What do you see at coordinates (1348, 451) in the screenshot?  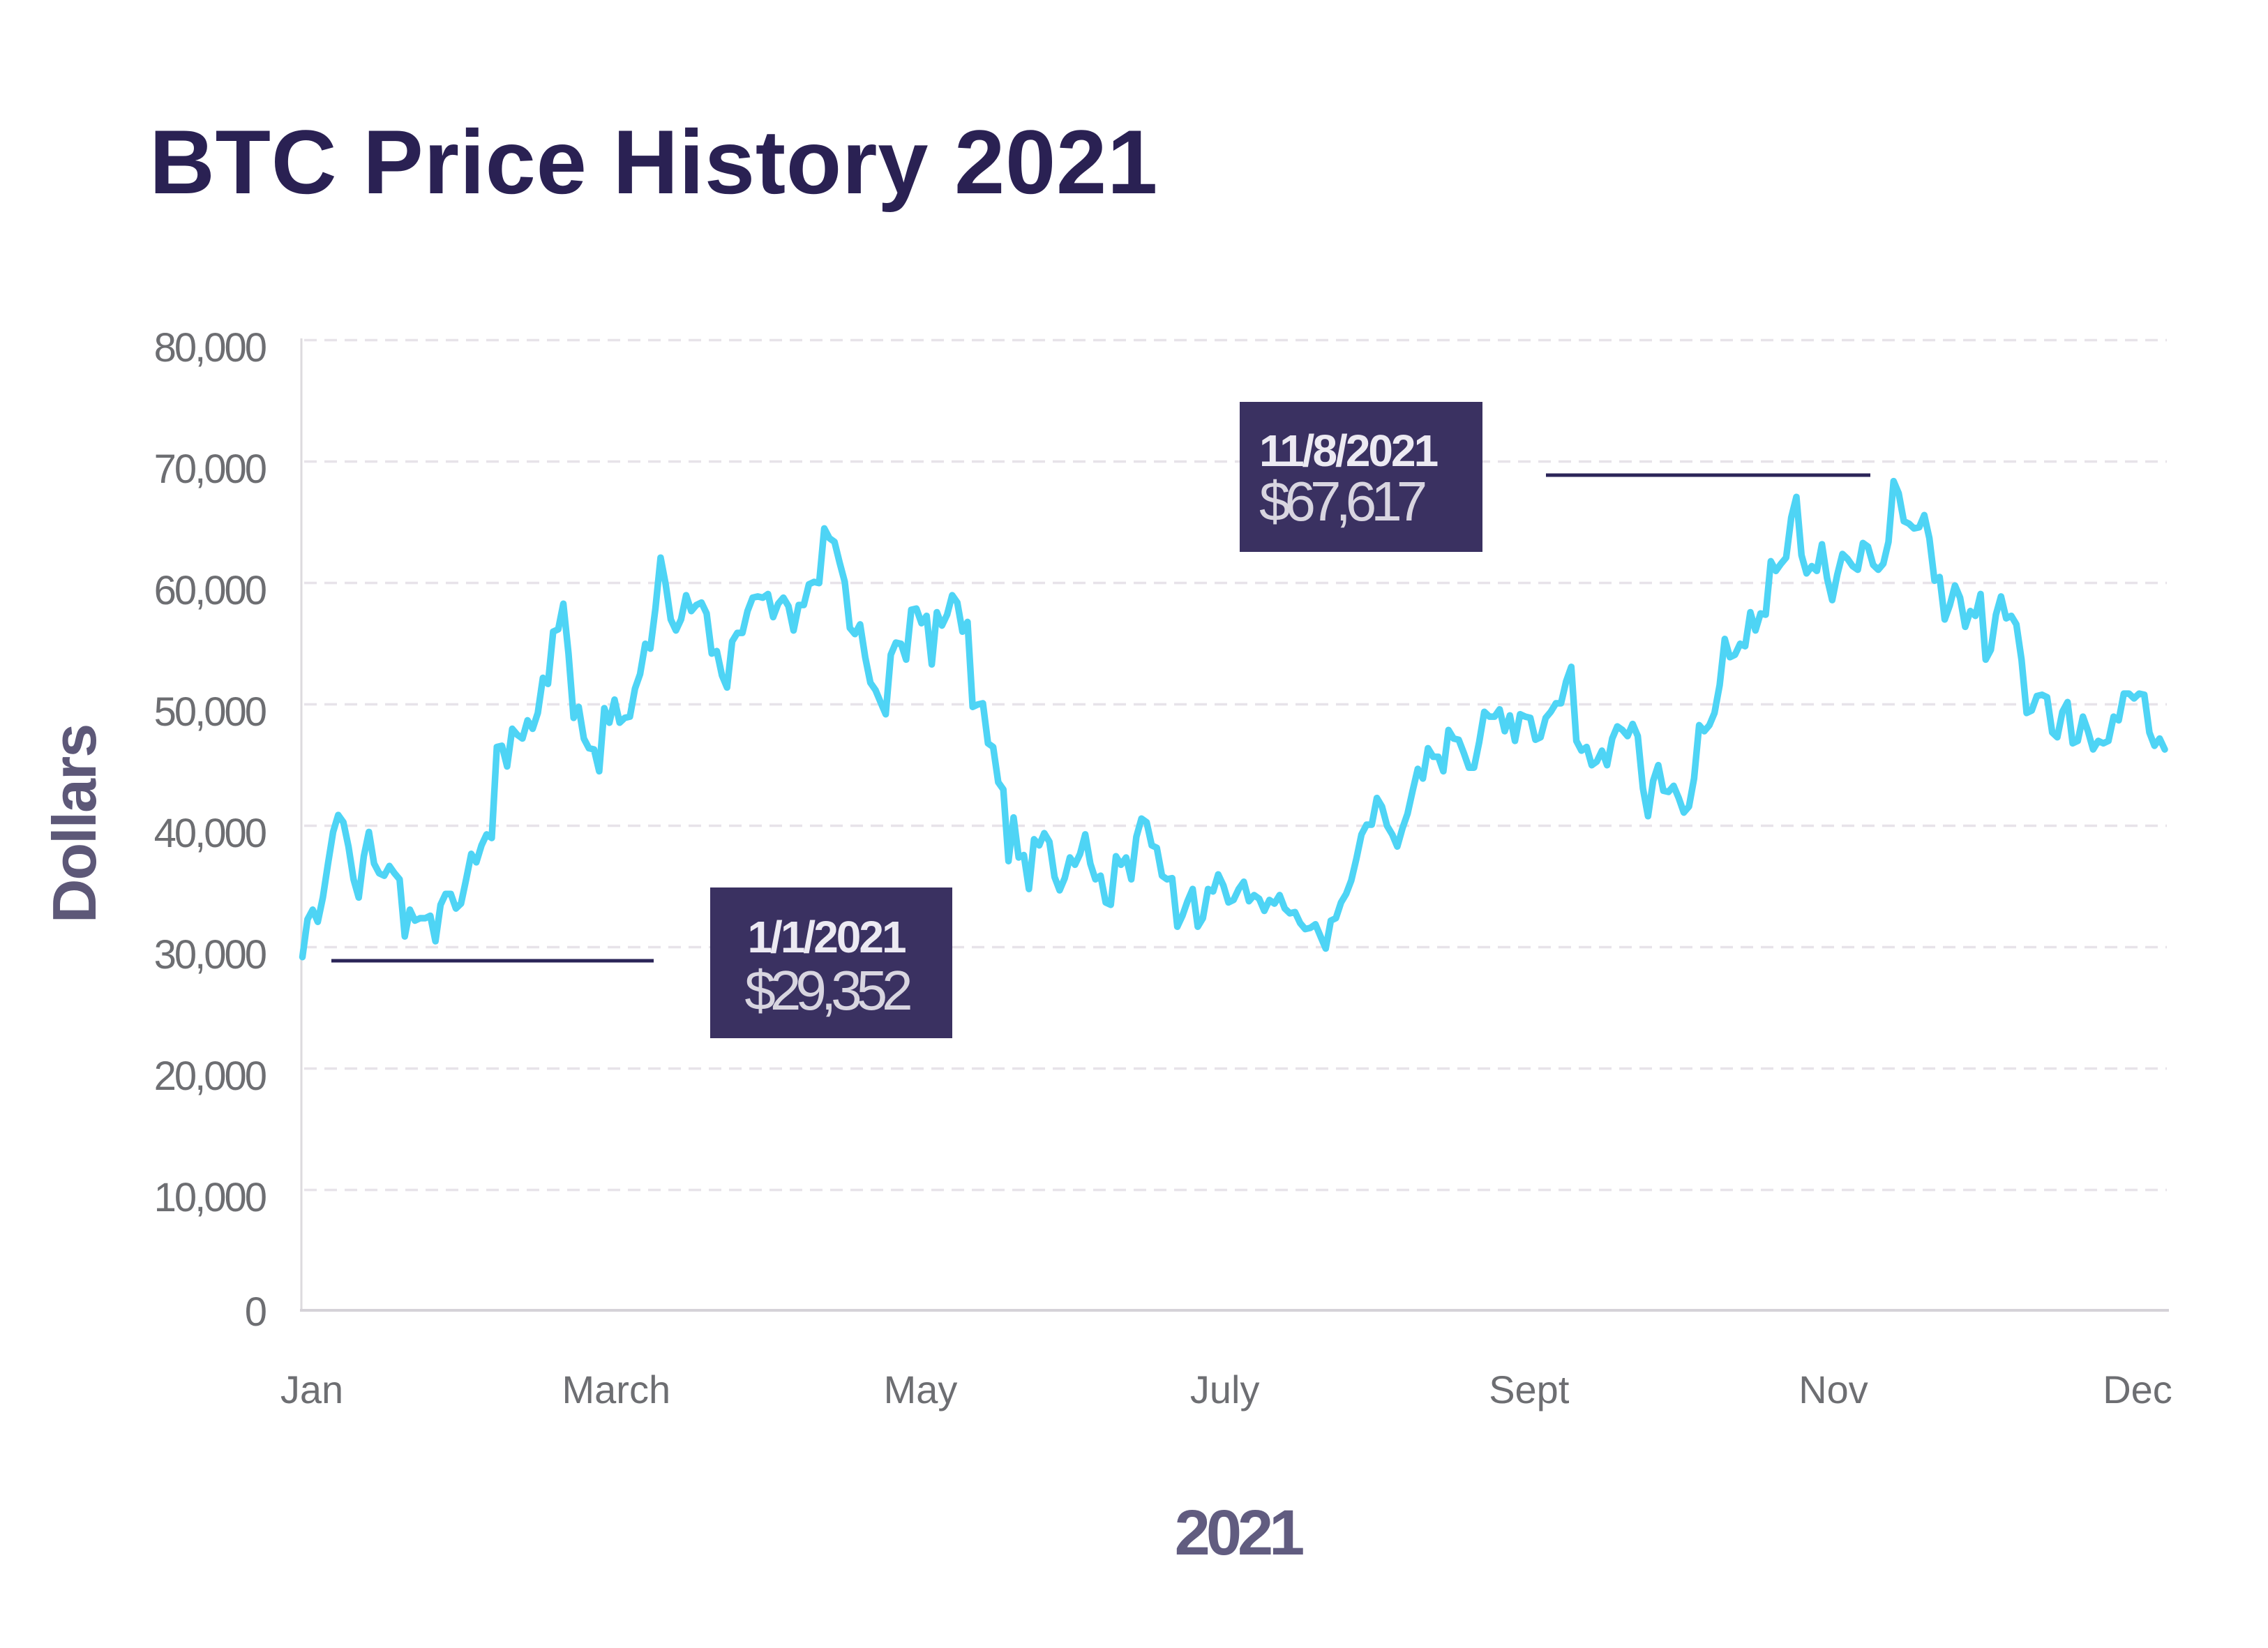 I see `svg-text: 11/8/2021` at bounding box center [1348, 451].